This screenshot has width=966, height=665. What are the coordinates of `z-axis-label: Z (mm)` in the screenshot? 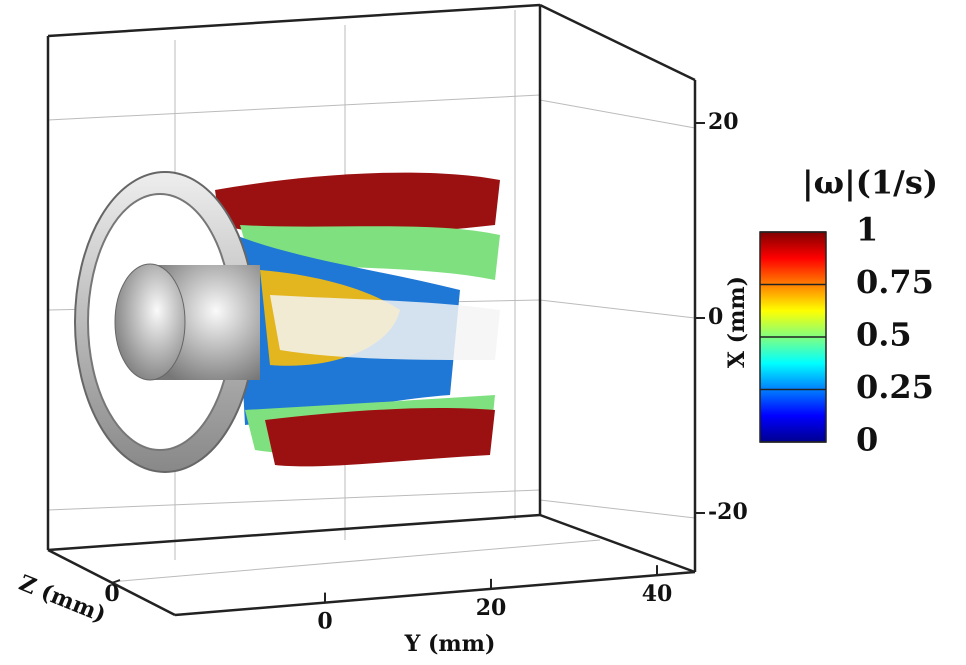 It's located at (62, 599).